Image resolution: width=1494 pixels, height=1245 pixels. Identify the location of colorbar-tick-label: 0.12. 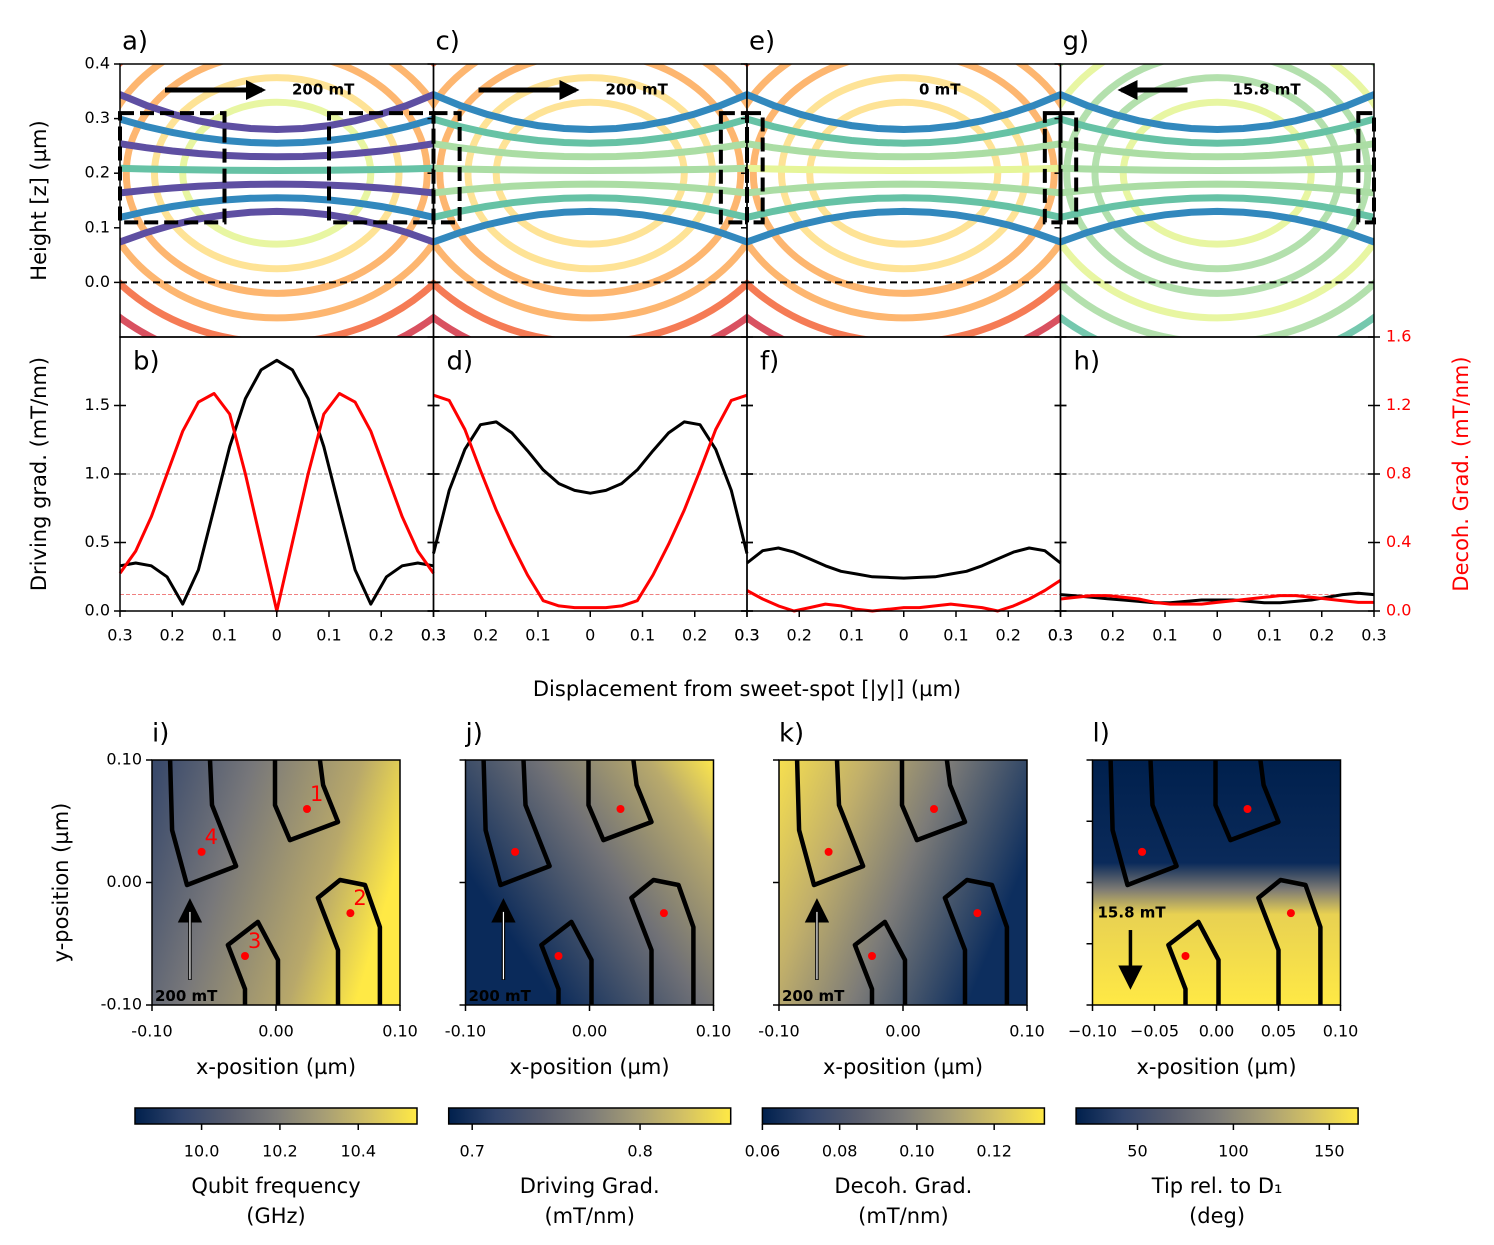
(994, 1151).